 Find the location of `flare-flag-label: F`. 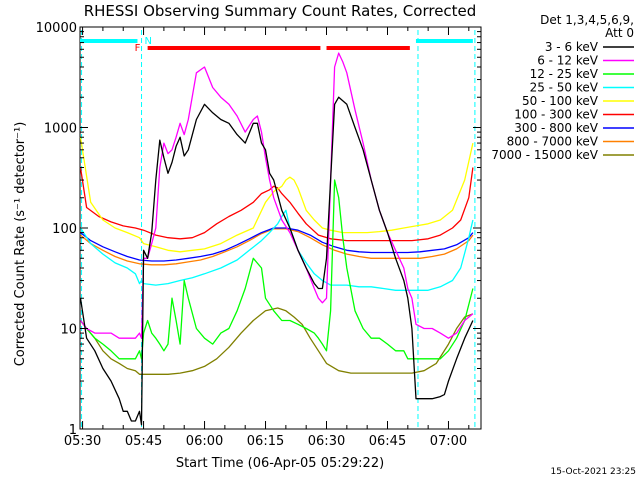

flare-flag-label: F is located at coordinates (138, 48).